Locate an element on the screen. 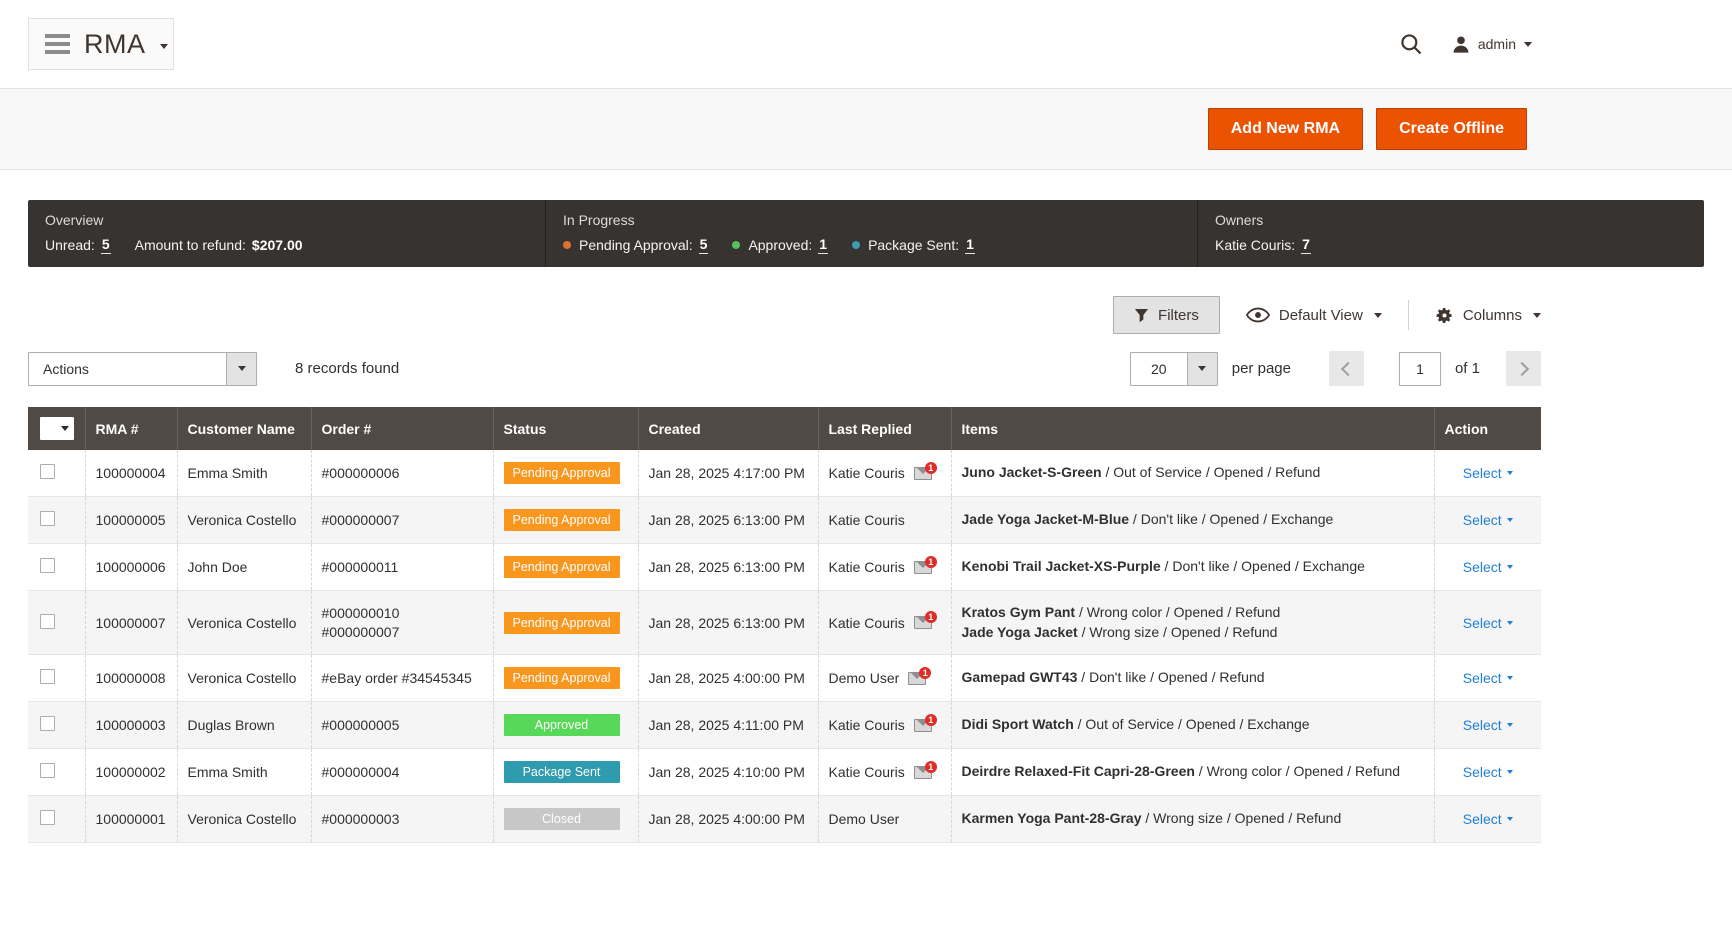 The image size is (1732, 930). column-header: Items is located at coordinates (1192, 428).